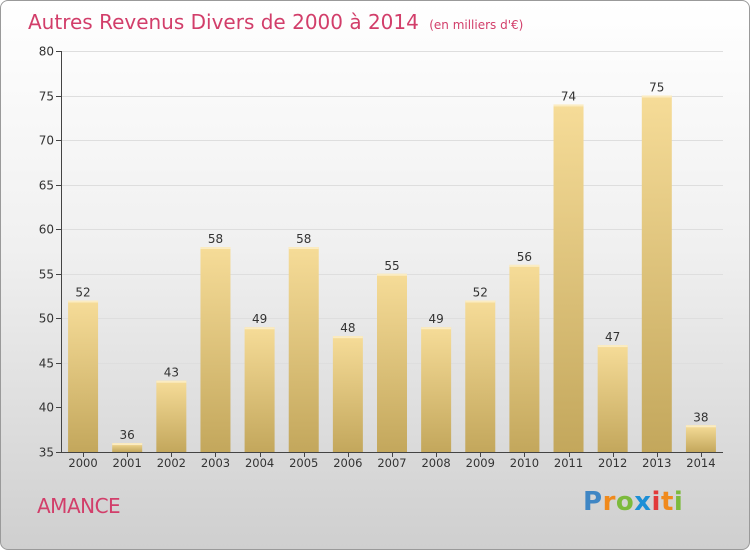 This screenshot has width=750, height=550. I want to click on x-tick-label: 2013, so click(656, 463).